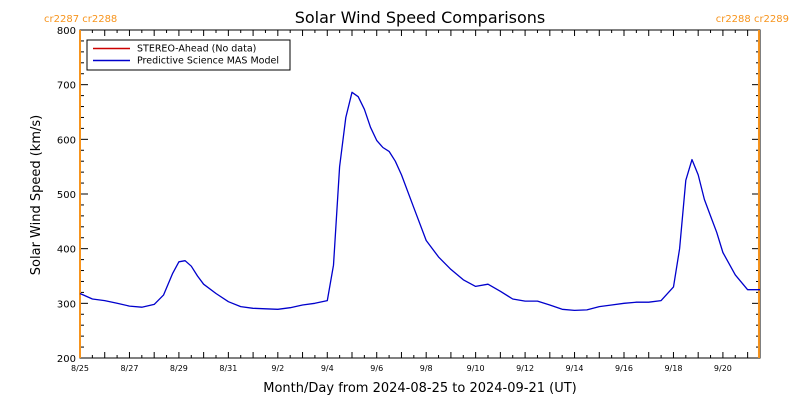  I want to click on x-tick-label: 8/29, so click(179, 368).